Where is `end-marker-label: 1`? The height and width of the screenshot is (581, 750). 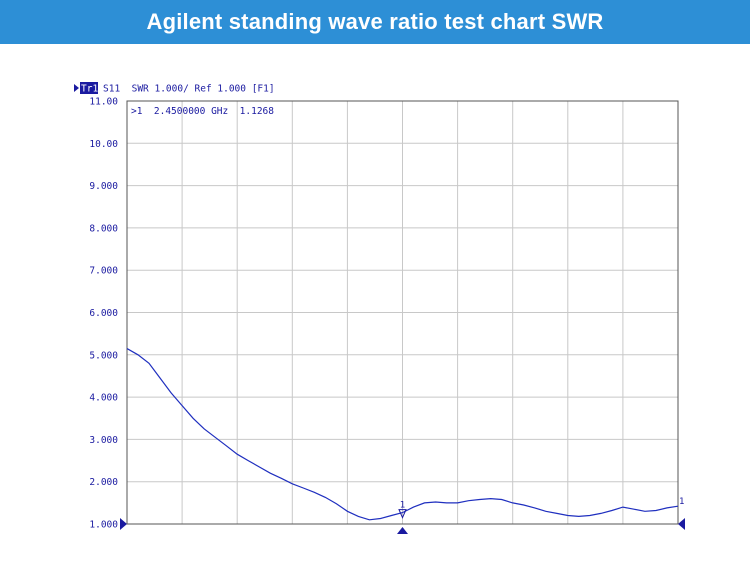 end-marker-label: 1 is located at coordinates (681, 502).